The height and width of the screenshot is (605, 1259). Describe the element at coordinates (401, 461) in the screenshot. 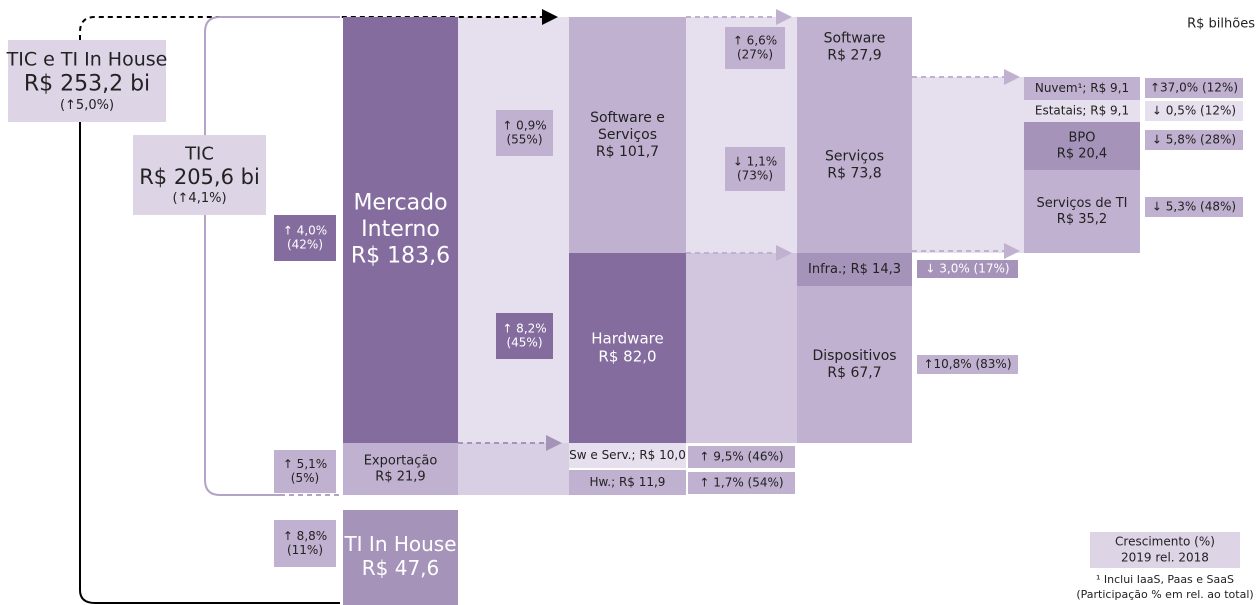

I see `box-label: Exportação` at that location.